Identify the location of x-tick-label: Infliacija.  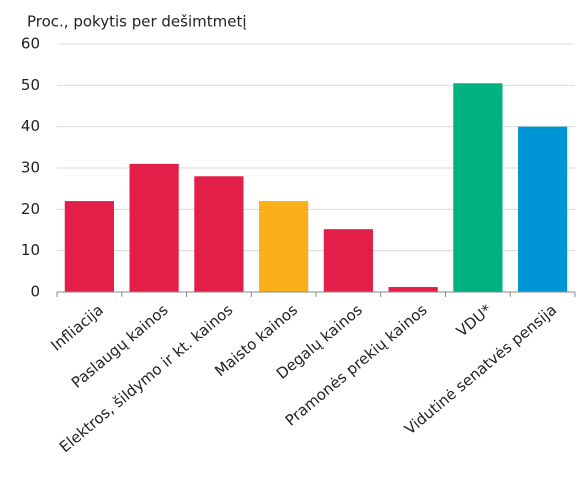
(76, 328).